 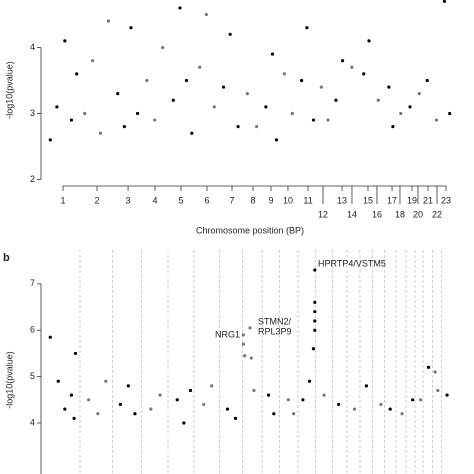 What do you see at coordinates (275, 321) in the screenshot?
I see `annotation: STMN2/` at bounding box center [275, 321].